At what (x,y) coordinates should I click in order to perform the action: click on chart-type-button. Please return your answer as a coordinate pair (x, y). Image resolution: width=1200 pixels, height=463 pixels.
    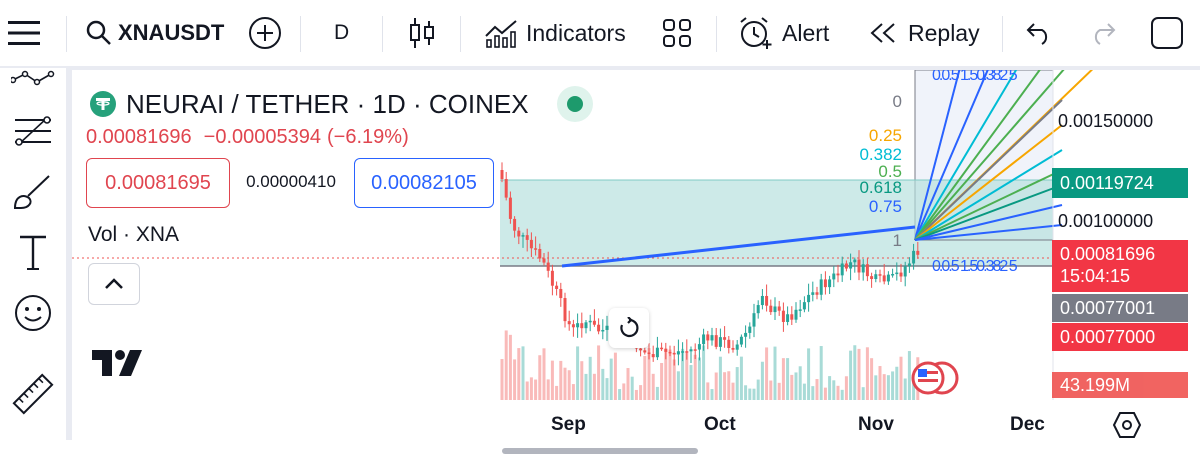
    Looking at the image, I should click on (422, 33).